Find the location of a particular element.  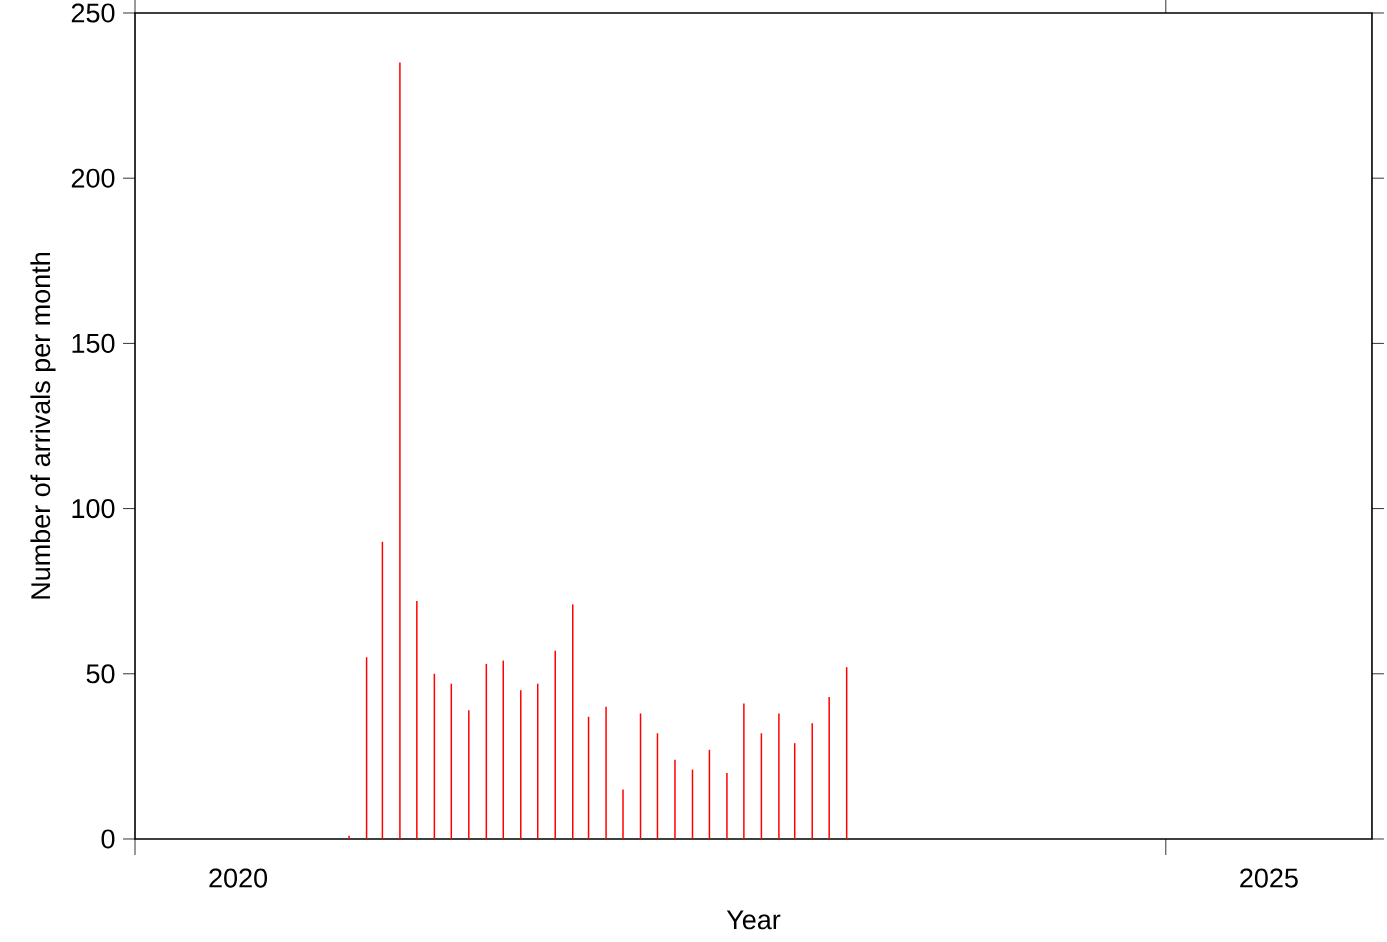

x-tick-label: 2020 is located at coordinates (238, 878).